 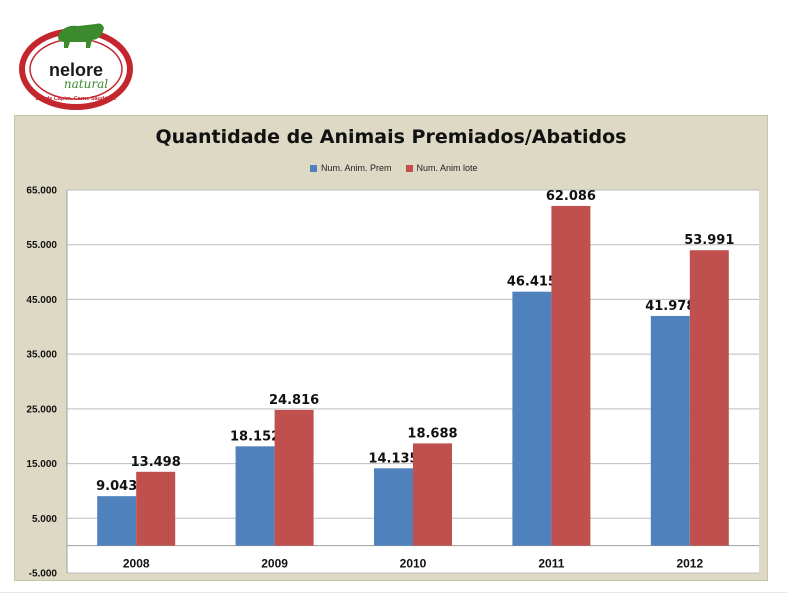 I want to click on bar-lote-2009, so click(x=294, y=477).